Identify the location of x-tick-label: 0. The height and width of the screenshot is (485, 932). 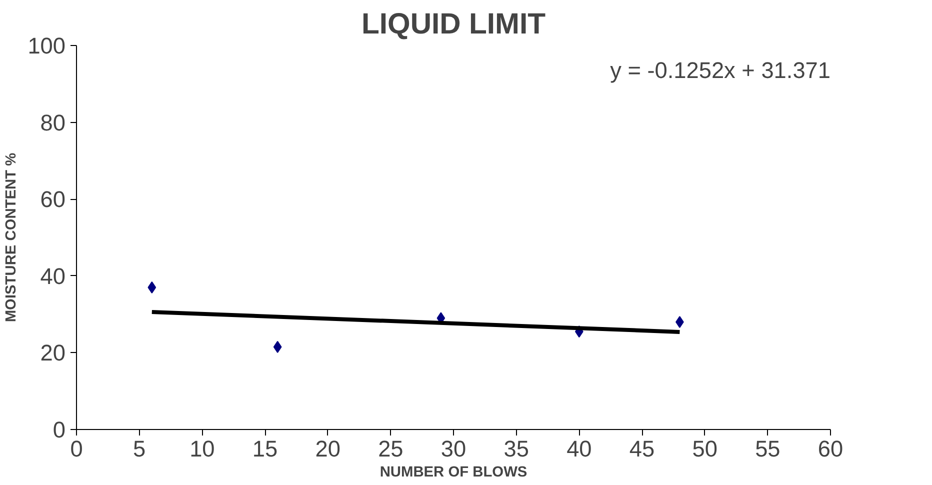
(76, 449).